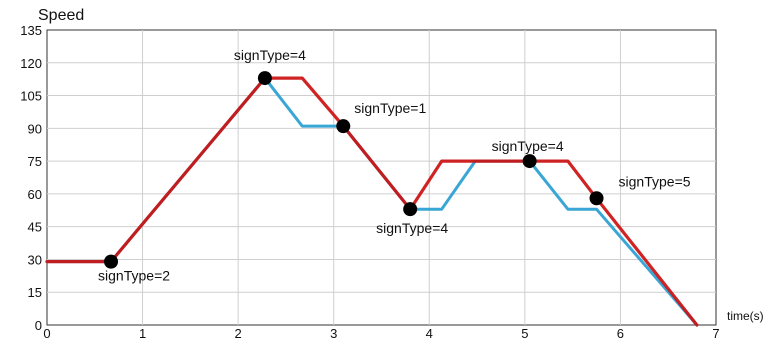 This screenshot has width=769, height=340. I want to click on event-label: signType=2, so click(134, 276).